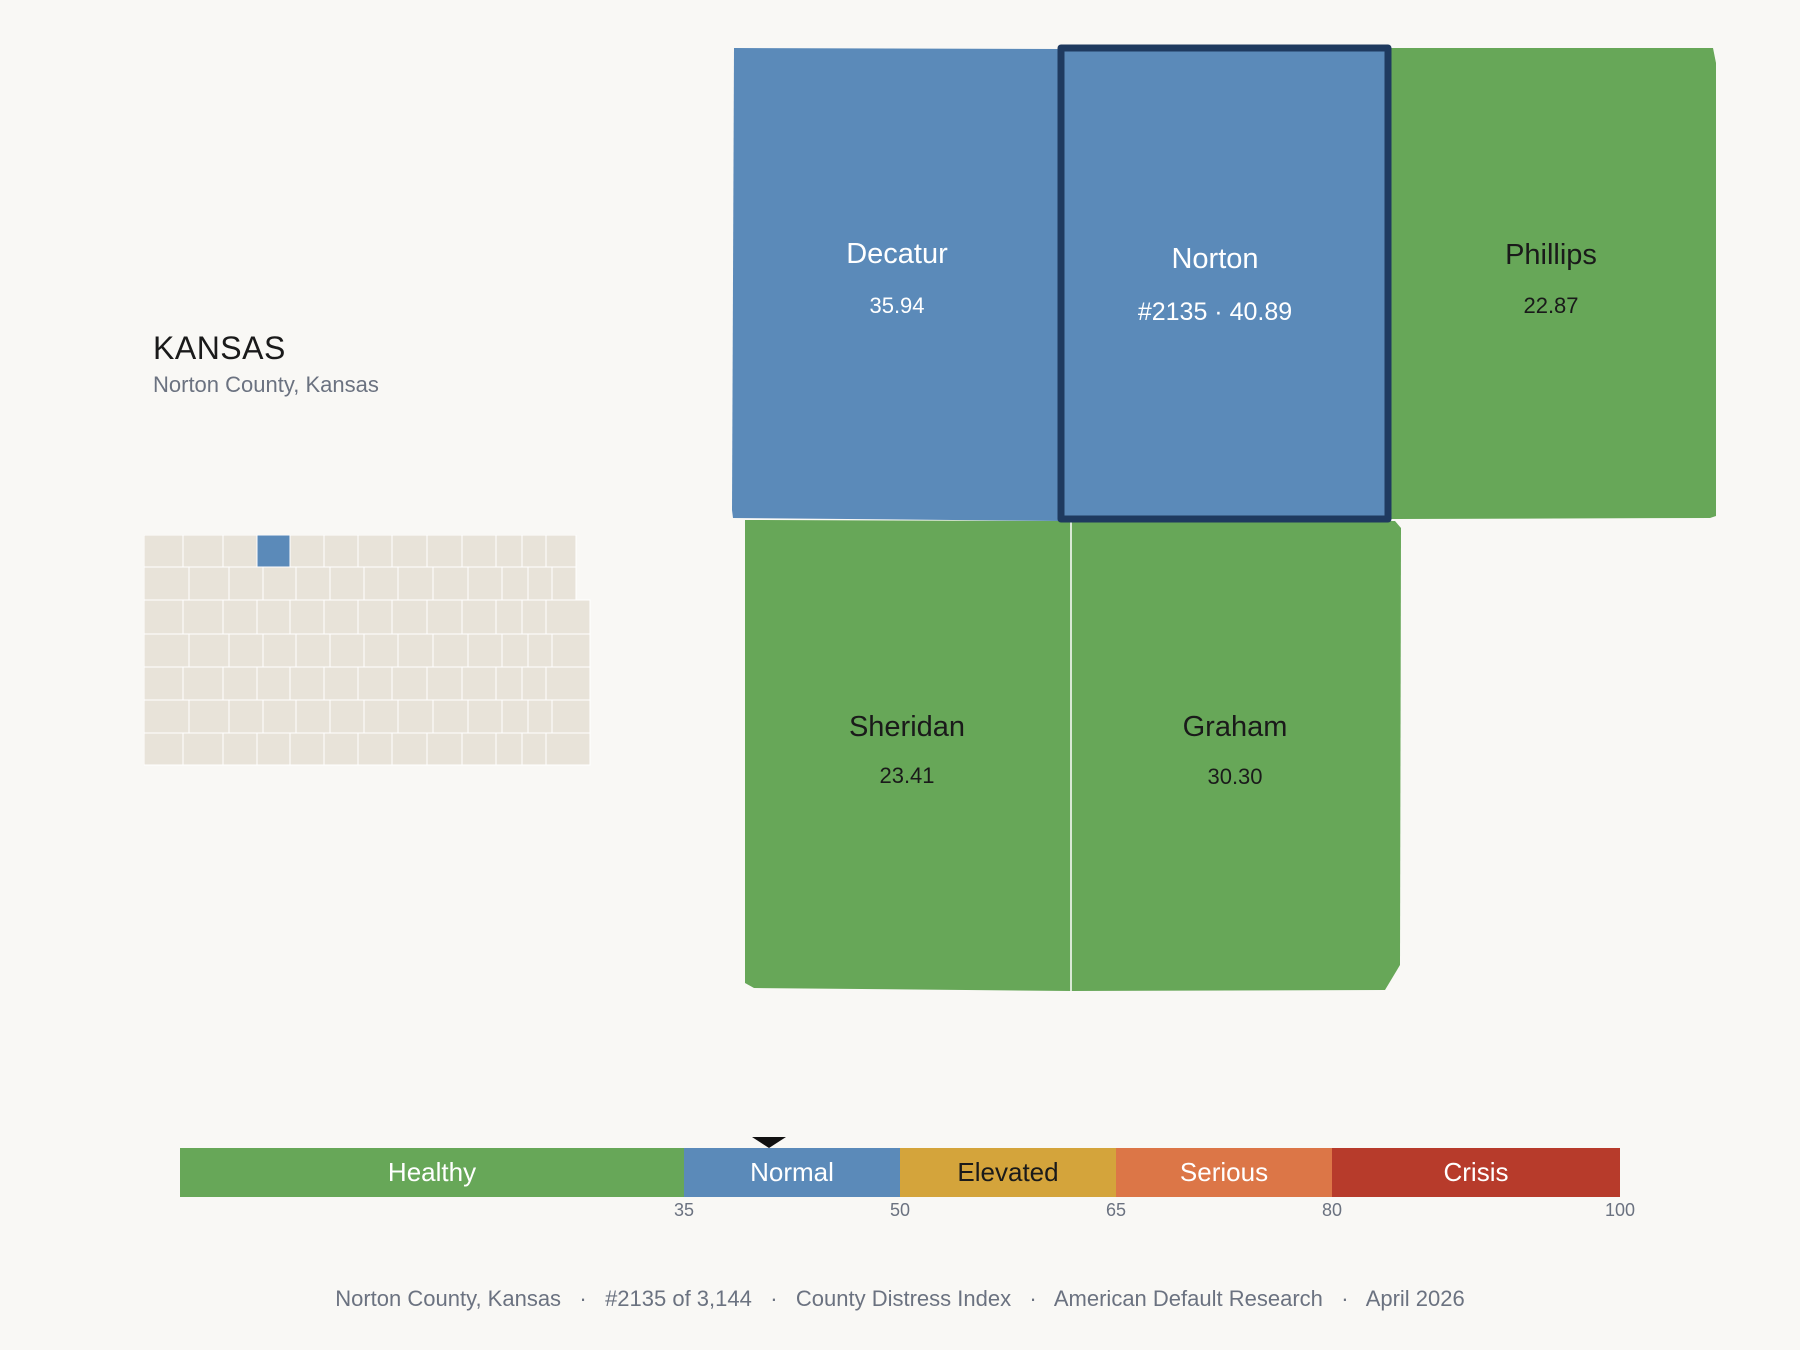 The width and height of the screenshot is (1800, 1350). What do you see at coordinates (1415, 1298) in the screenshot?
I see `footer-item: April 2026` at bounding box center [1415, 1298].